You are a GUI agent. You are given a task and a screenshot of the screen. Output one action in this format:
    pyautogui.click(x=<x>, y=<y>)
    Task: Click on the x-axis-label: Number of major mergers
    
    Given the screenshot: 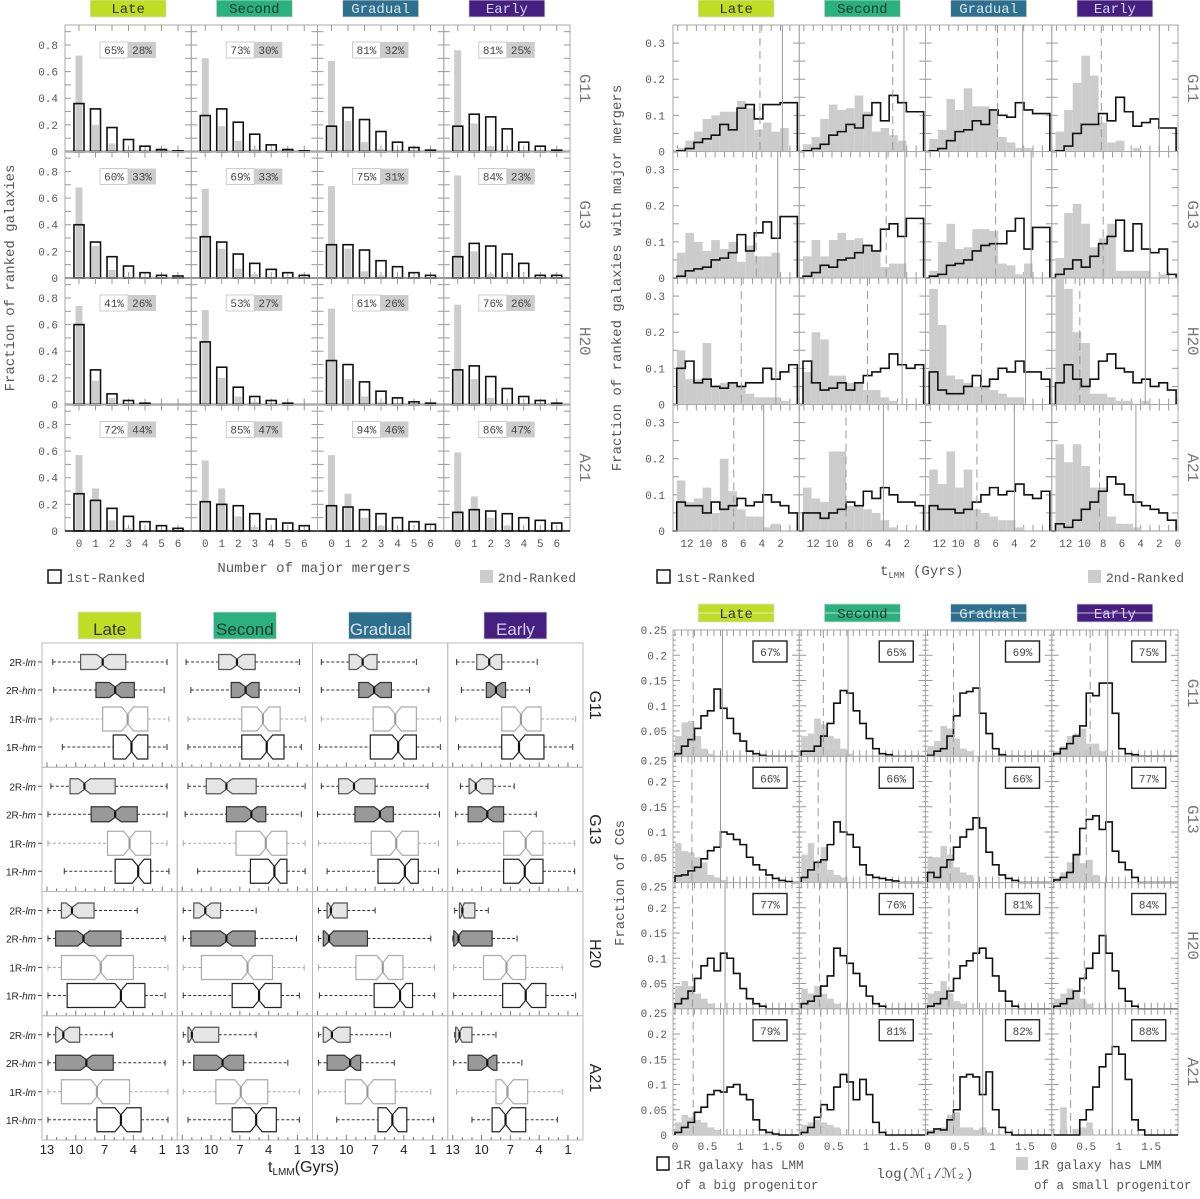 What is the action you would take?
    pyautogui.click(x=313, y=569)
    